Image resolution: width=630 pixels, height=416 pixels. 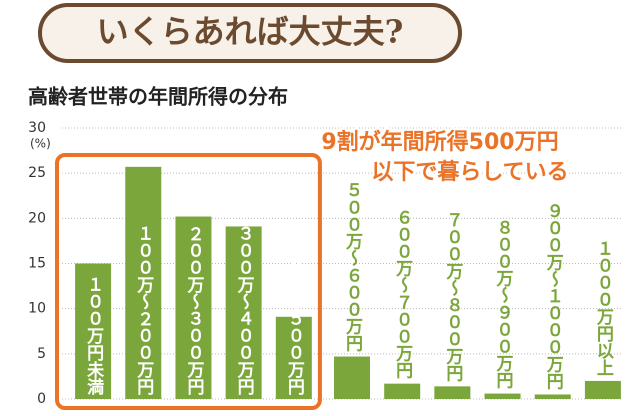 I want to click on y-tick-label: 15, so click(x=37, y=264).